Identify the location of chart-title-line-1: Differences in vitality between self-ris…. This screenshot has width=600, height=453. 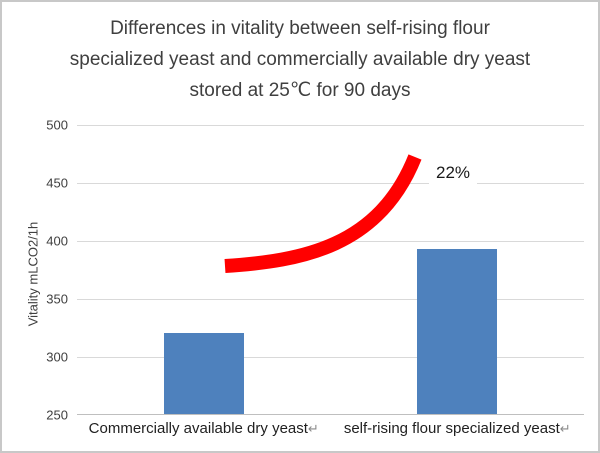
(300, 28).